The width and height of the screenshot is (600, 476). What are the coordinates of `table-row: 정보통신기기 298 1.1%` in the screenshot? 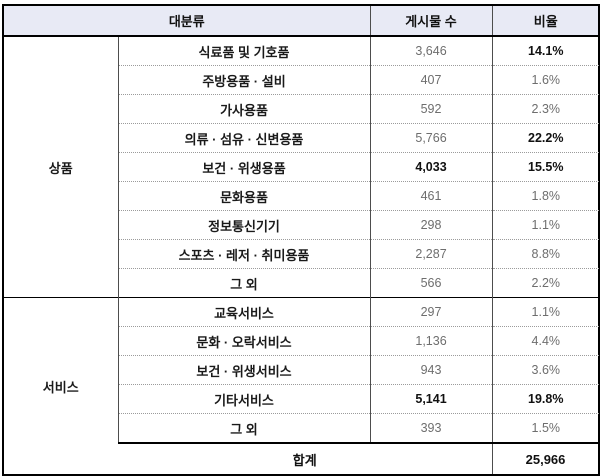 It's located at (301, 225).